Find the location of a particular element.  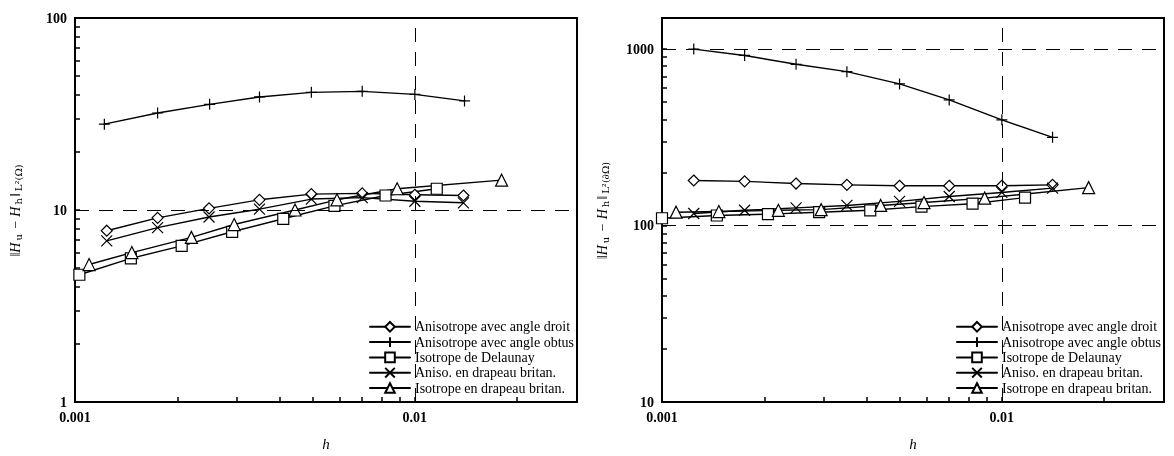

y-axis-title: ‖Hu − Hh‖L²(Ω) is located at coordinates (15, 210).